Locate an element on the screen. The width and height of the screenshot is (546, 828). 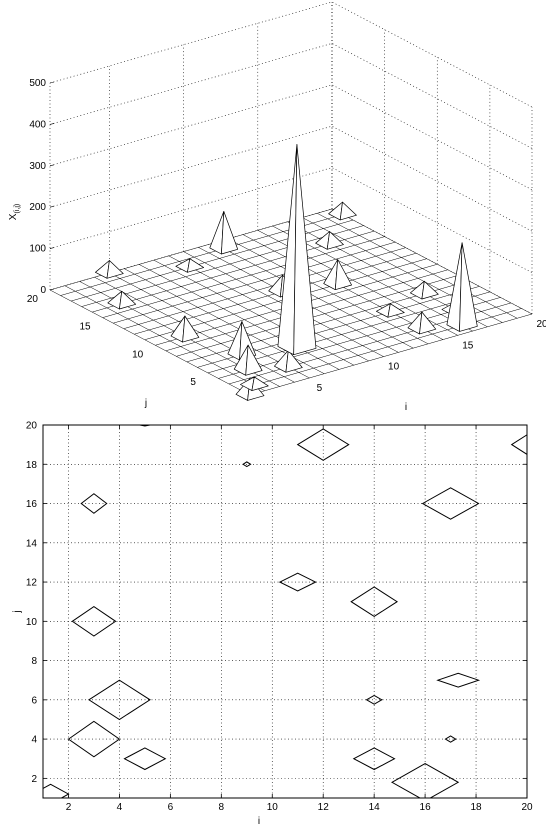
x-axis-label: i is located at coordinates (259, 821).